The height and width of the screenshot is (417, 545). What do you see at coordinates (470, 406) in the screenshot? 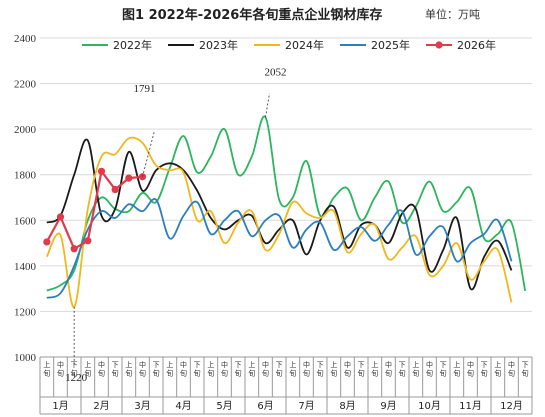
I see `x-month-label: 11月` at bounding box center [470, 406].